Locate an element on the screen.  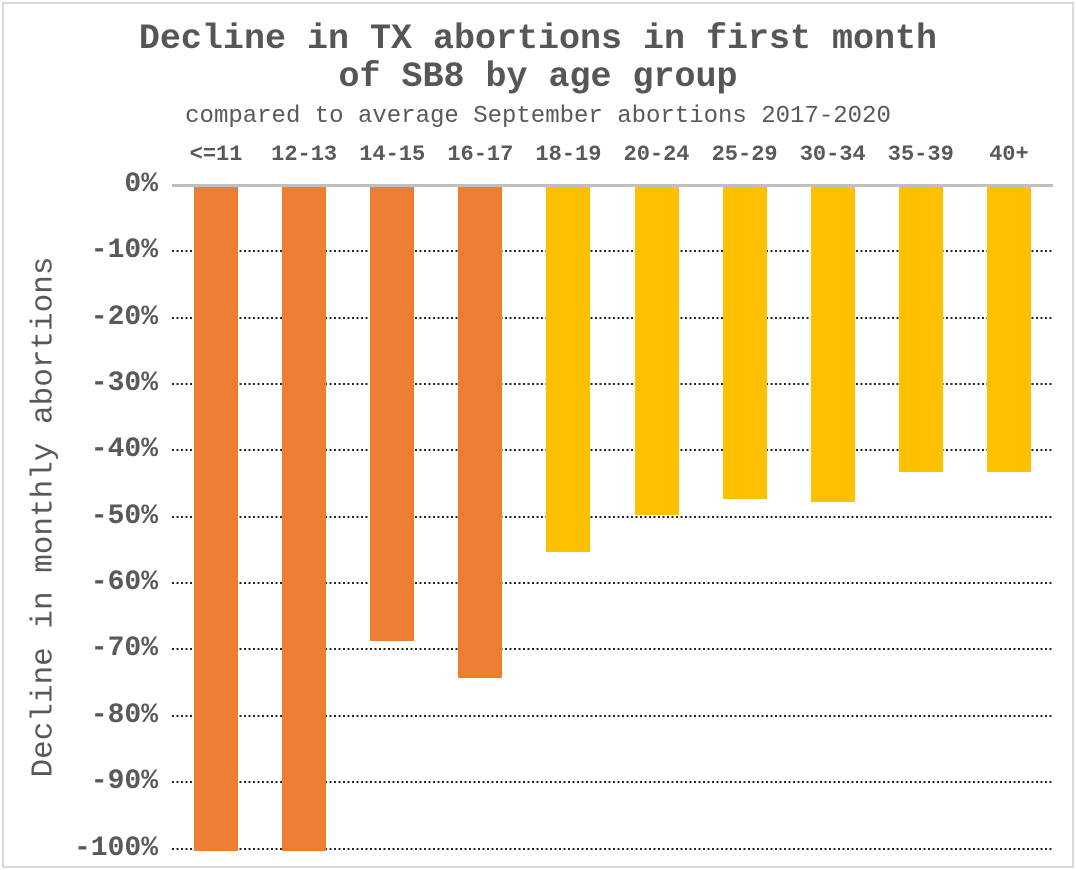
category-label: 16-17 is located at coordinates (480, 154).